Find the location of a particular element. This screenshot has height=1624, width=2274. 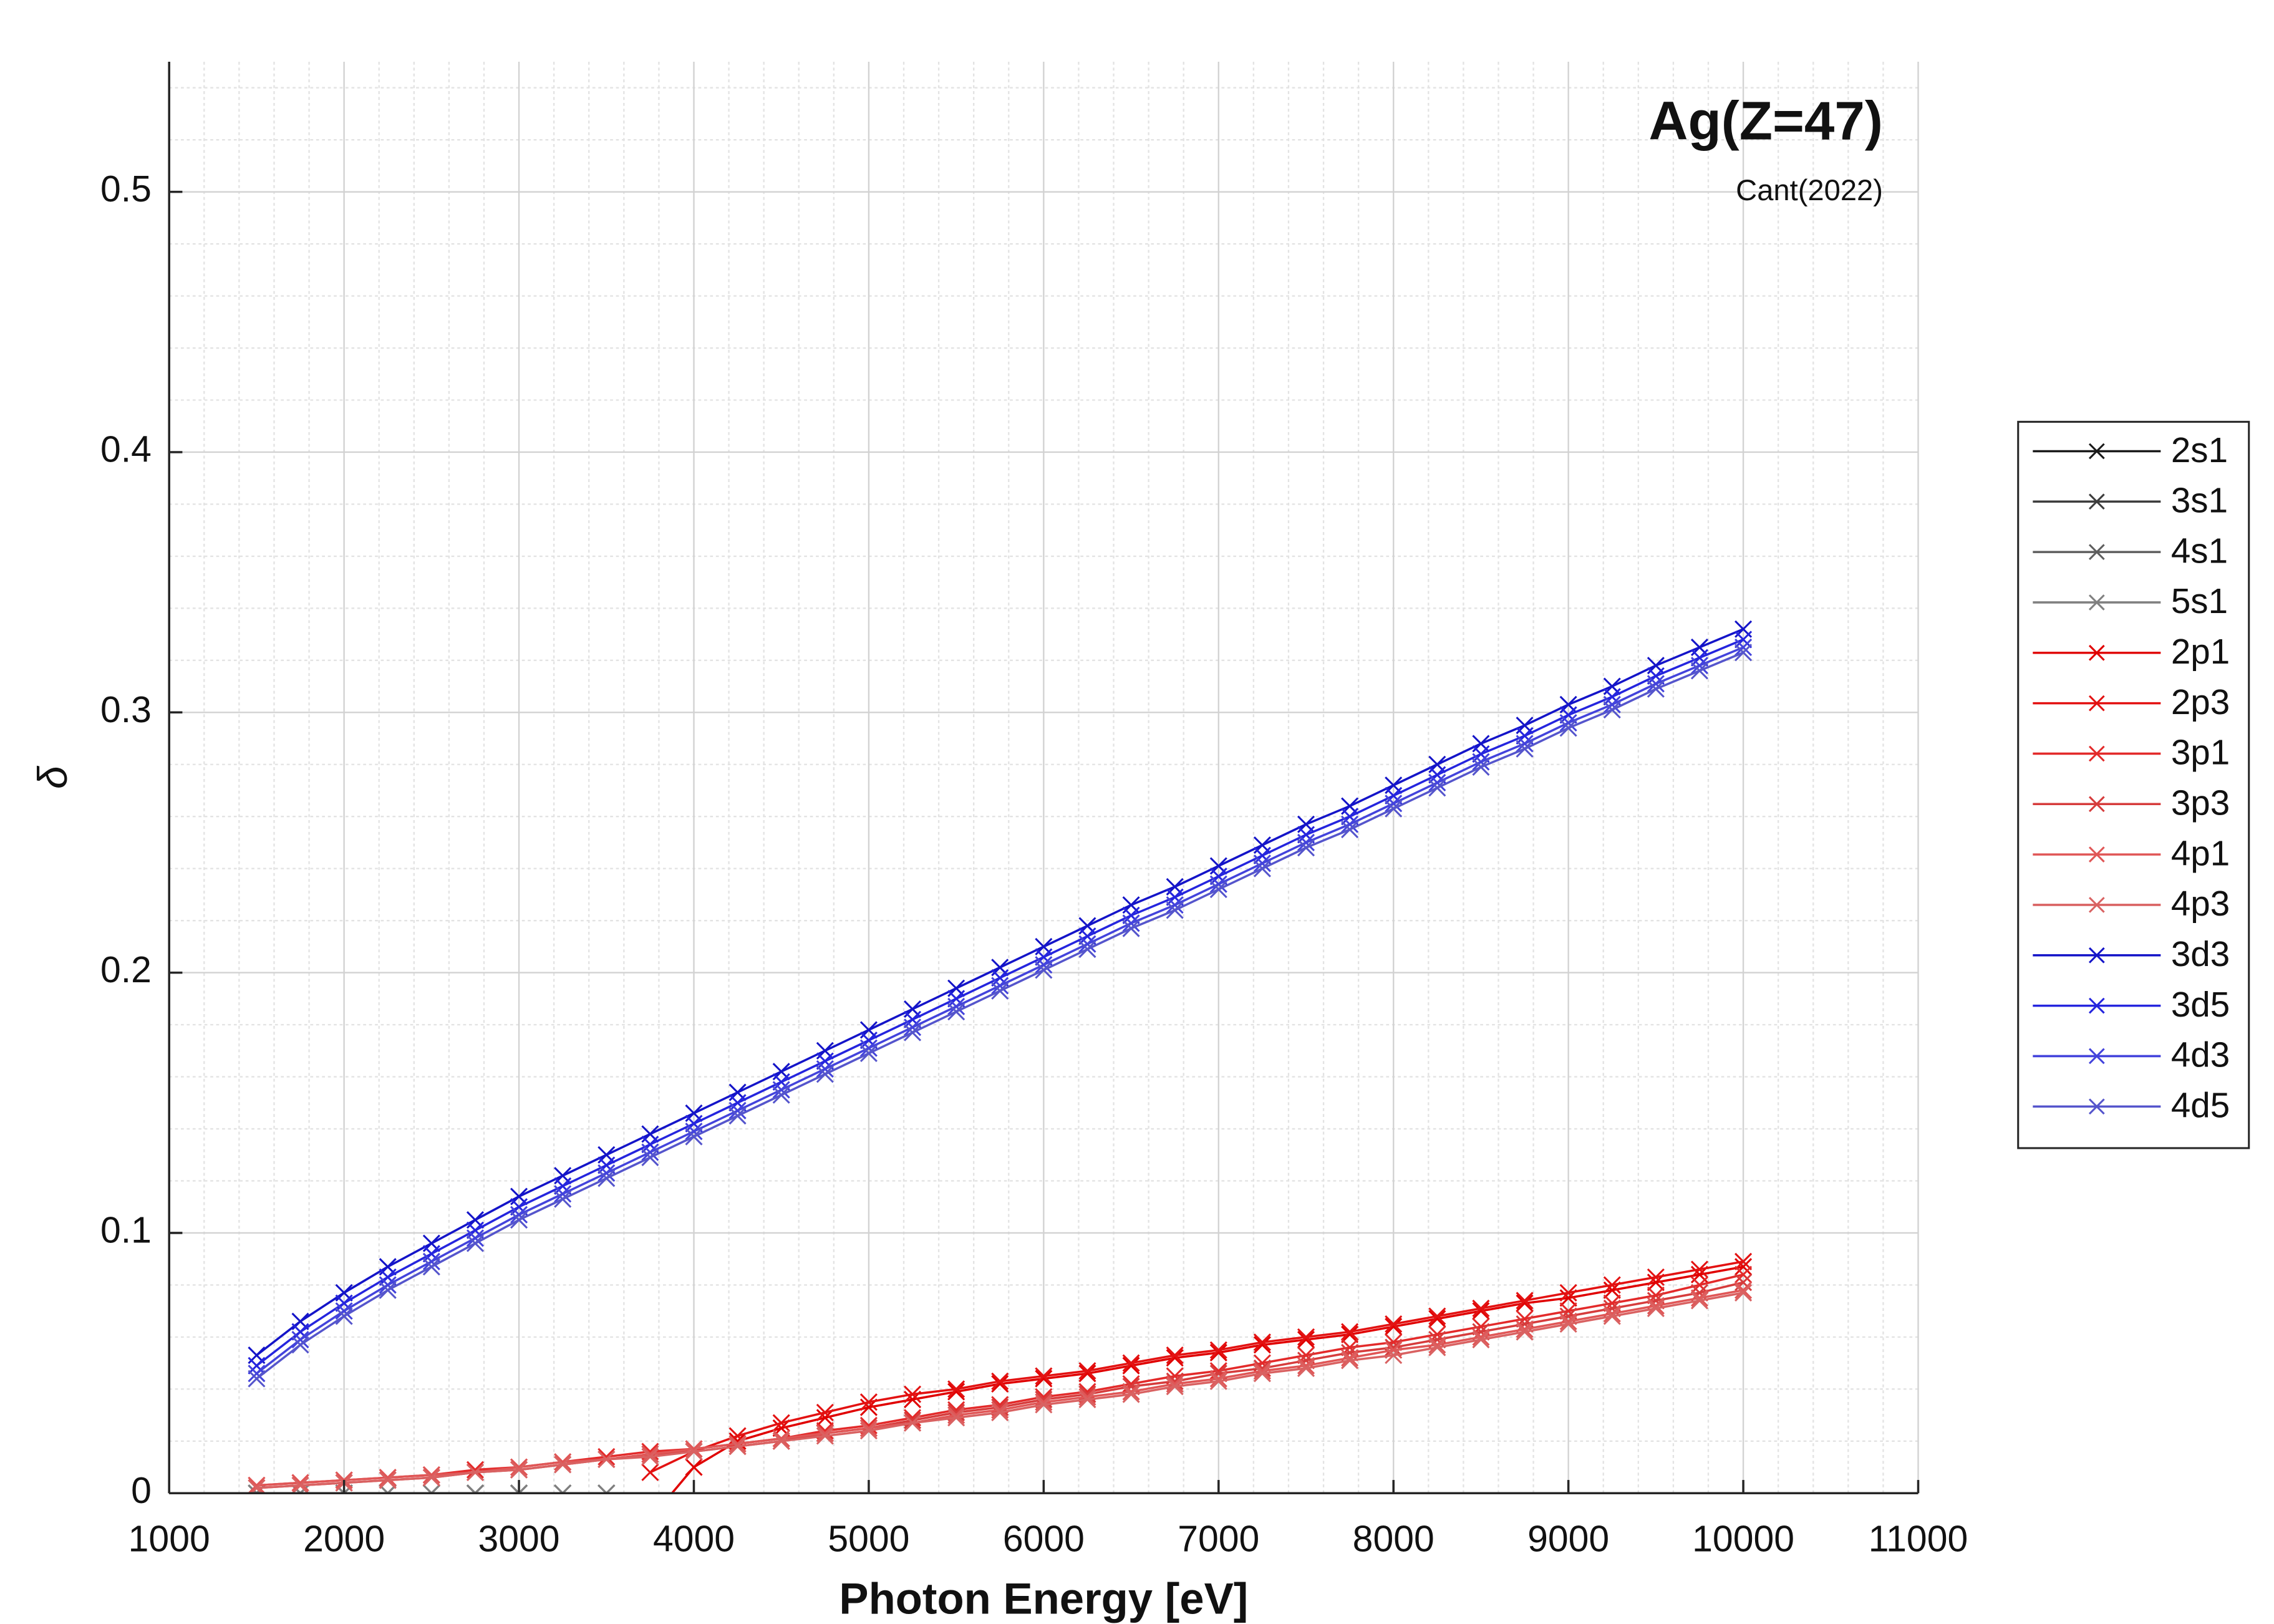

y-axis-label: δ is located at coordinates (52, 777).